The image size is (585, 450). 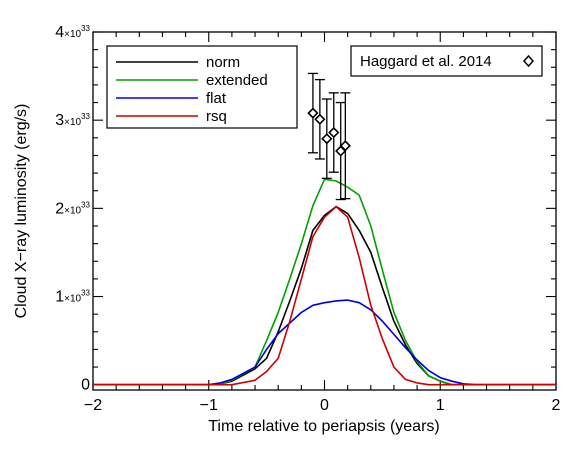 I want to click on x-axis-title: Time relative to periapsis (years), so click(x=323, y=426).